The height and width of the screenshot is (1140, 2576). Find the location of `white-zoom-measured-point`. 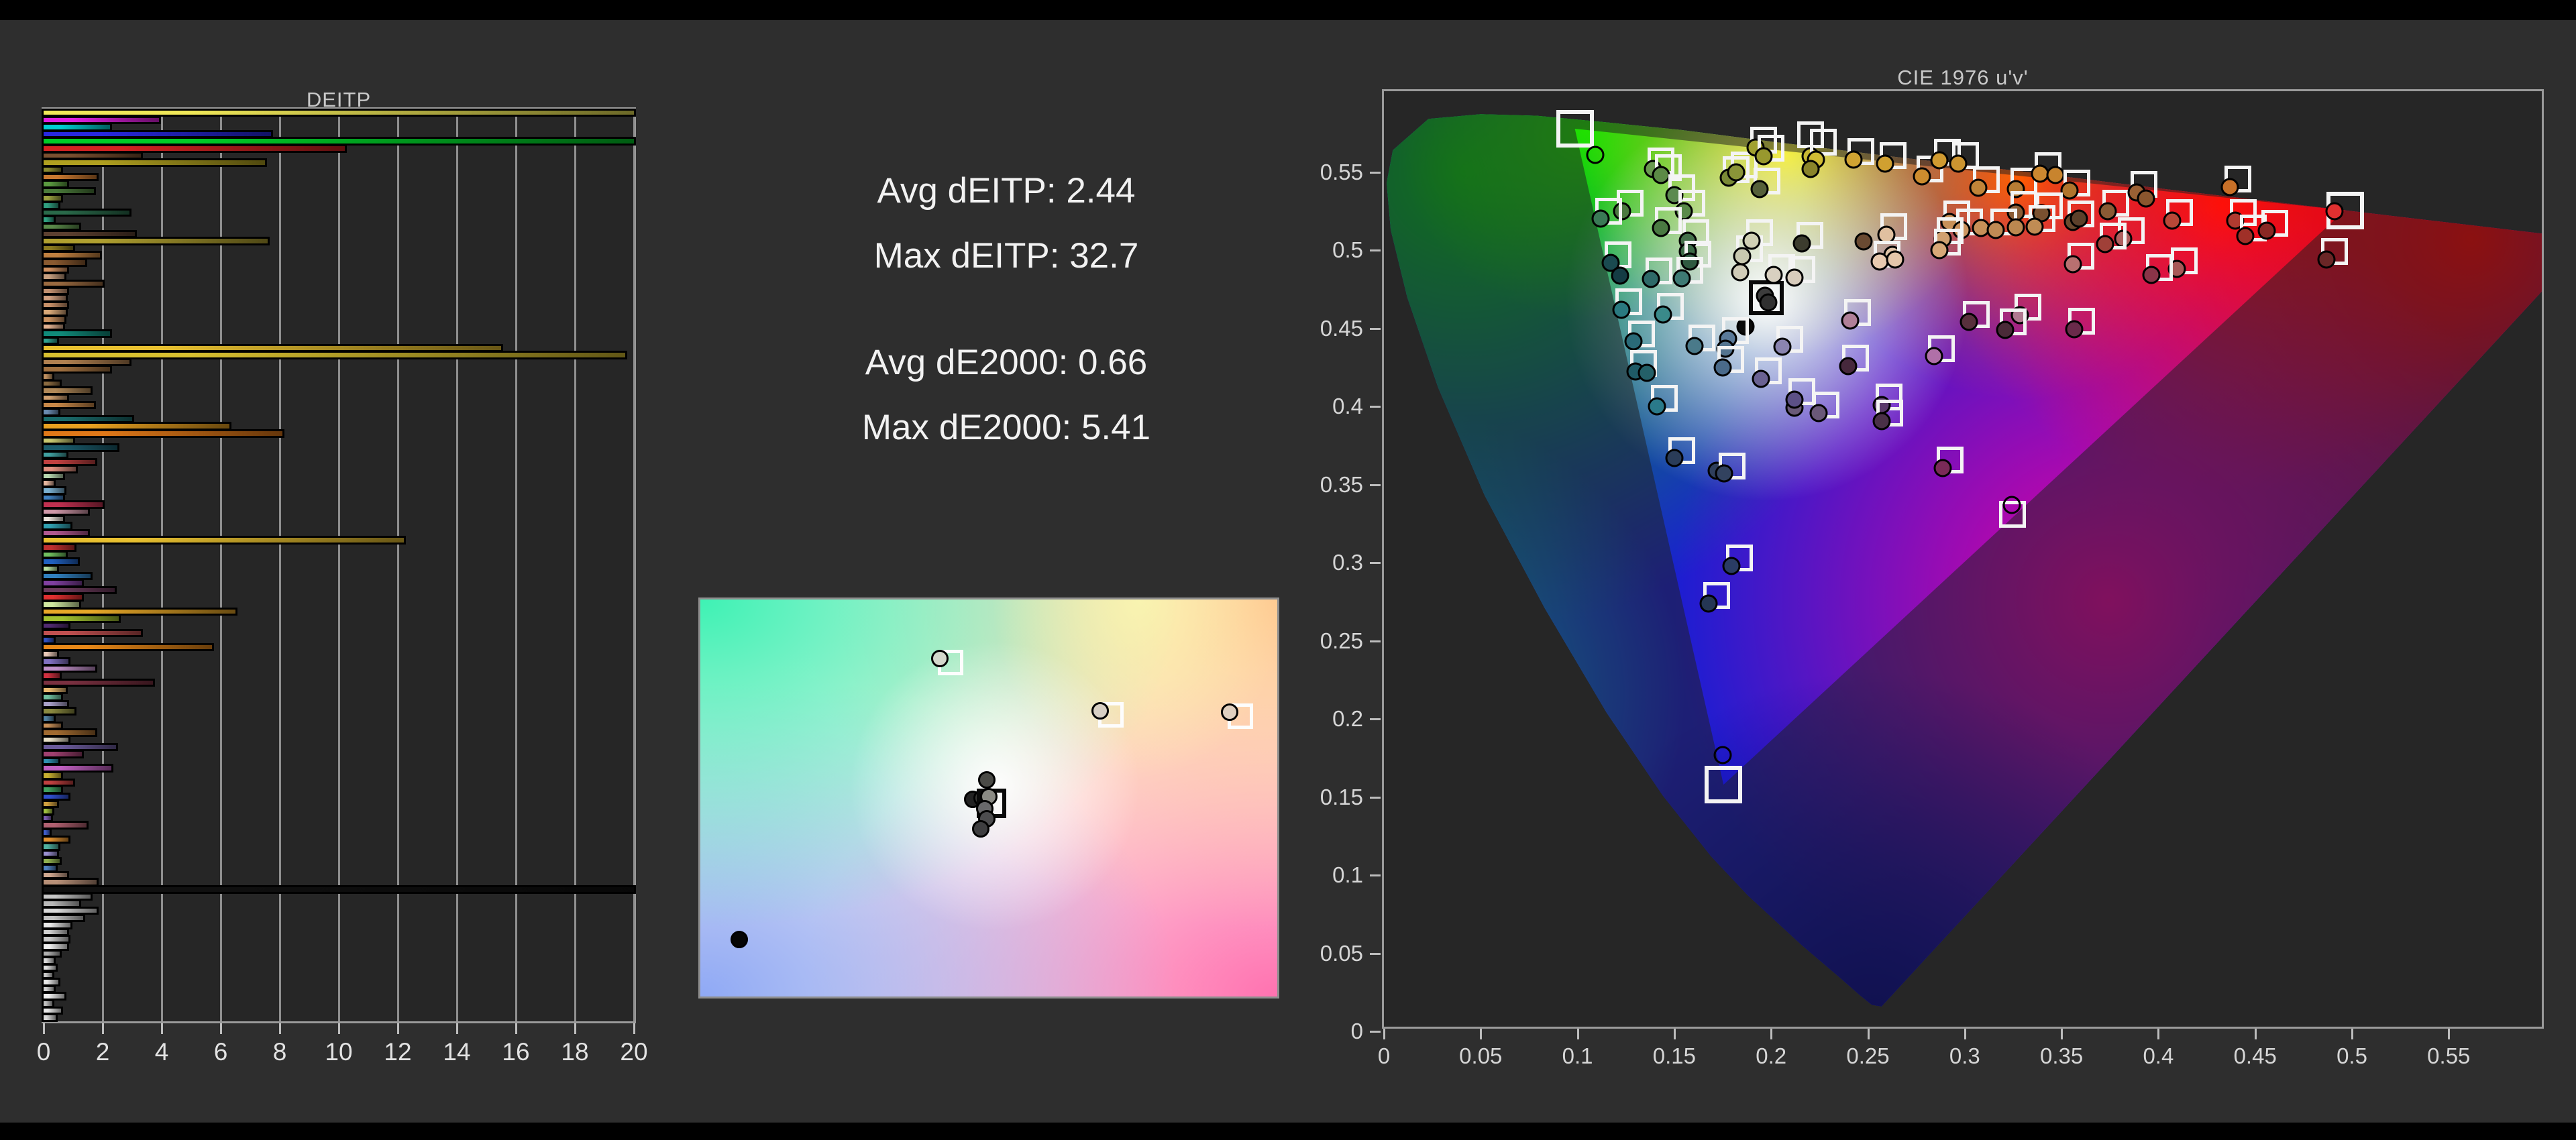

white-zoom-measured-point is located at coordinates (1230, 712).